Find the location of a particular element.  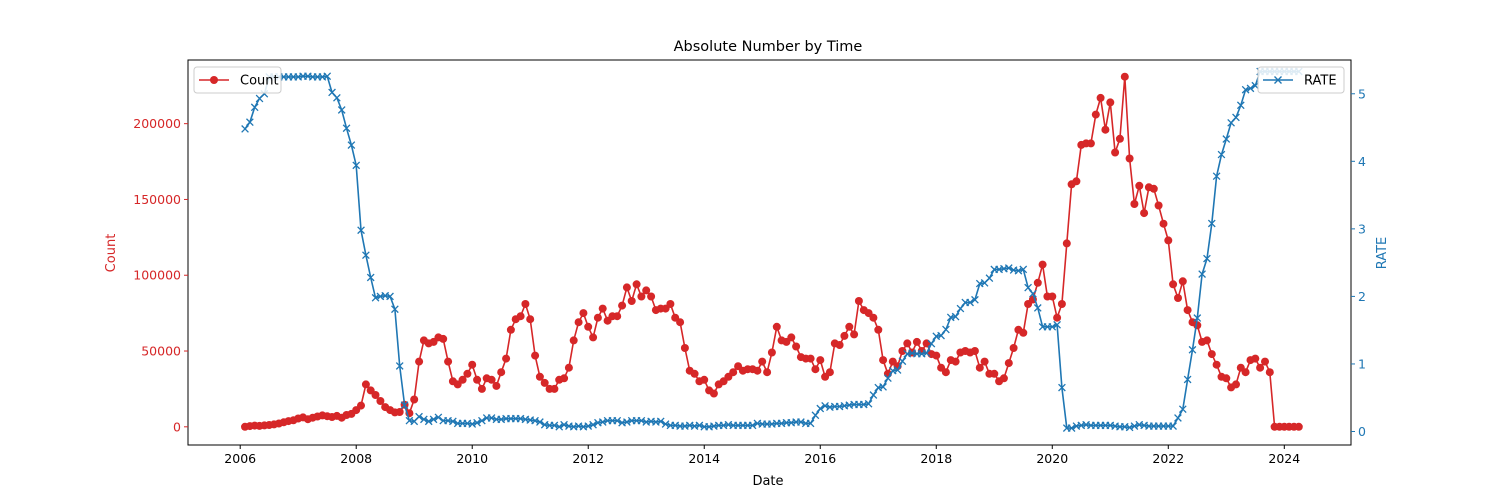

x-tick-label: 2012 is located at coordinates (588, 458).